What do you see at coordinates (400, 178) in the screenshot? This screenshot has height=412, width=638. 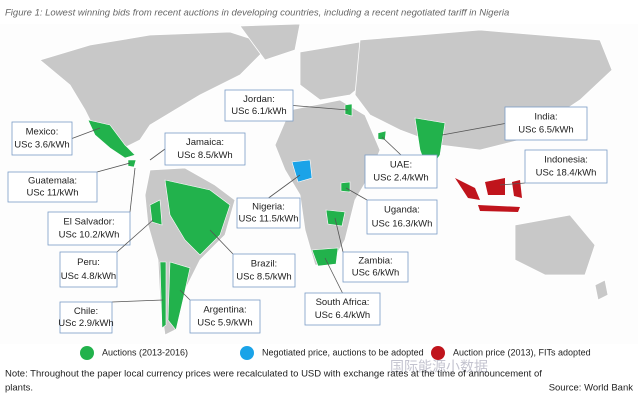 I see `callout-price: USc 2.4/kWh` at bounding box center [400, 178].